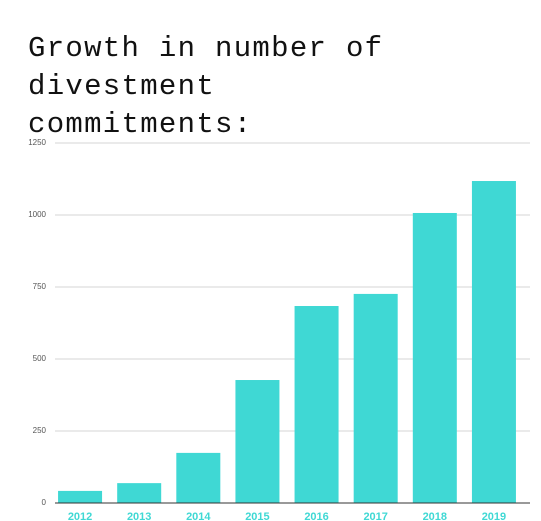  Describe the element at coordinates (40, 358) in the screenshot. I see `y-tick-label: 500` at that location.